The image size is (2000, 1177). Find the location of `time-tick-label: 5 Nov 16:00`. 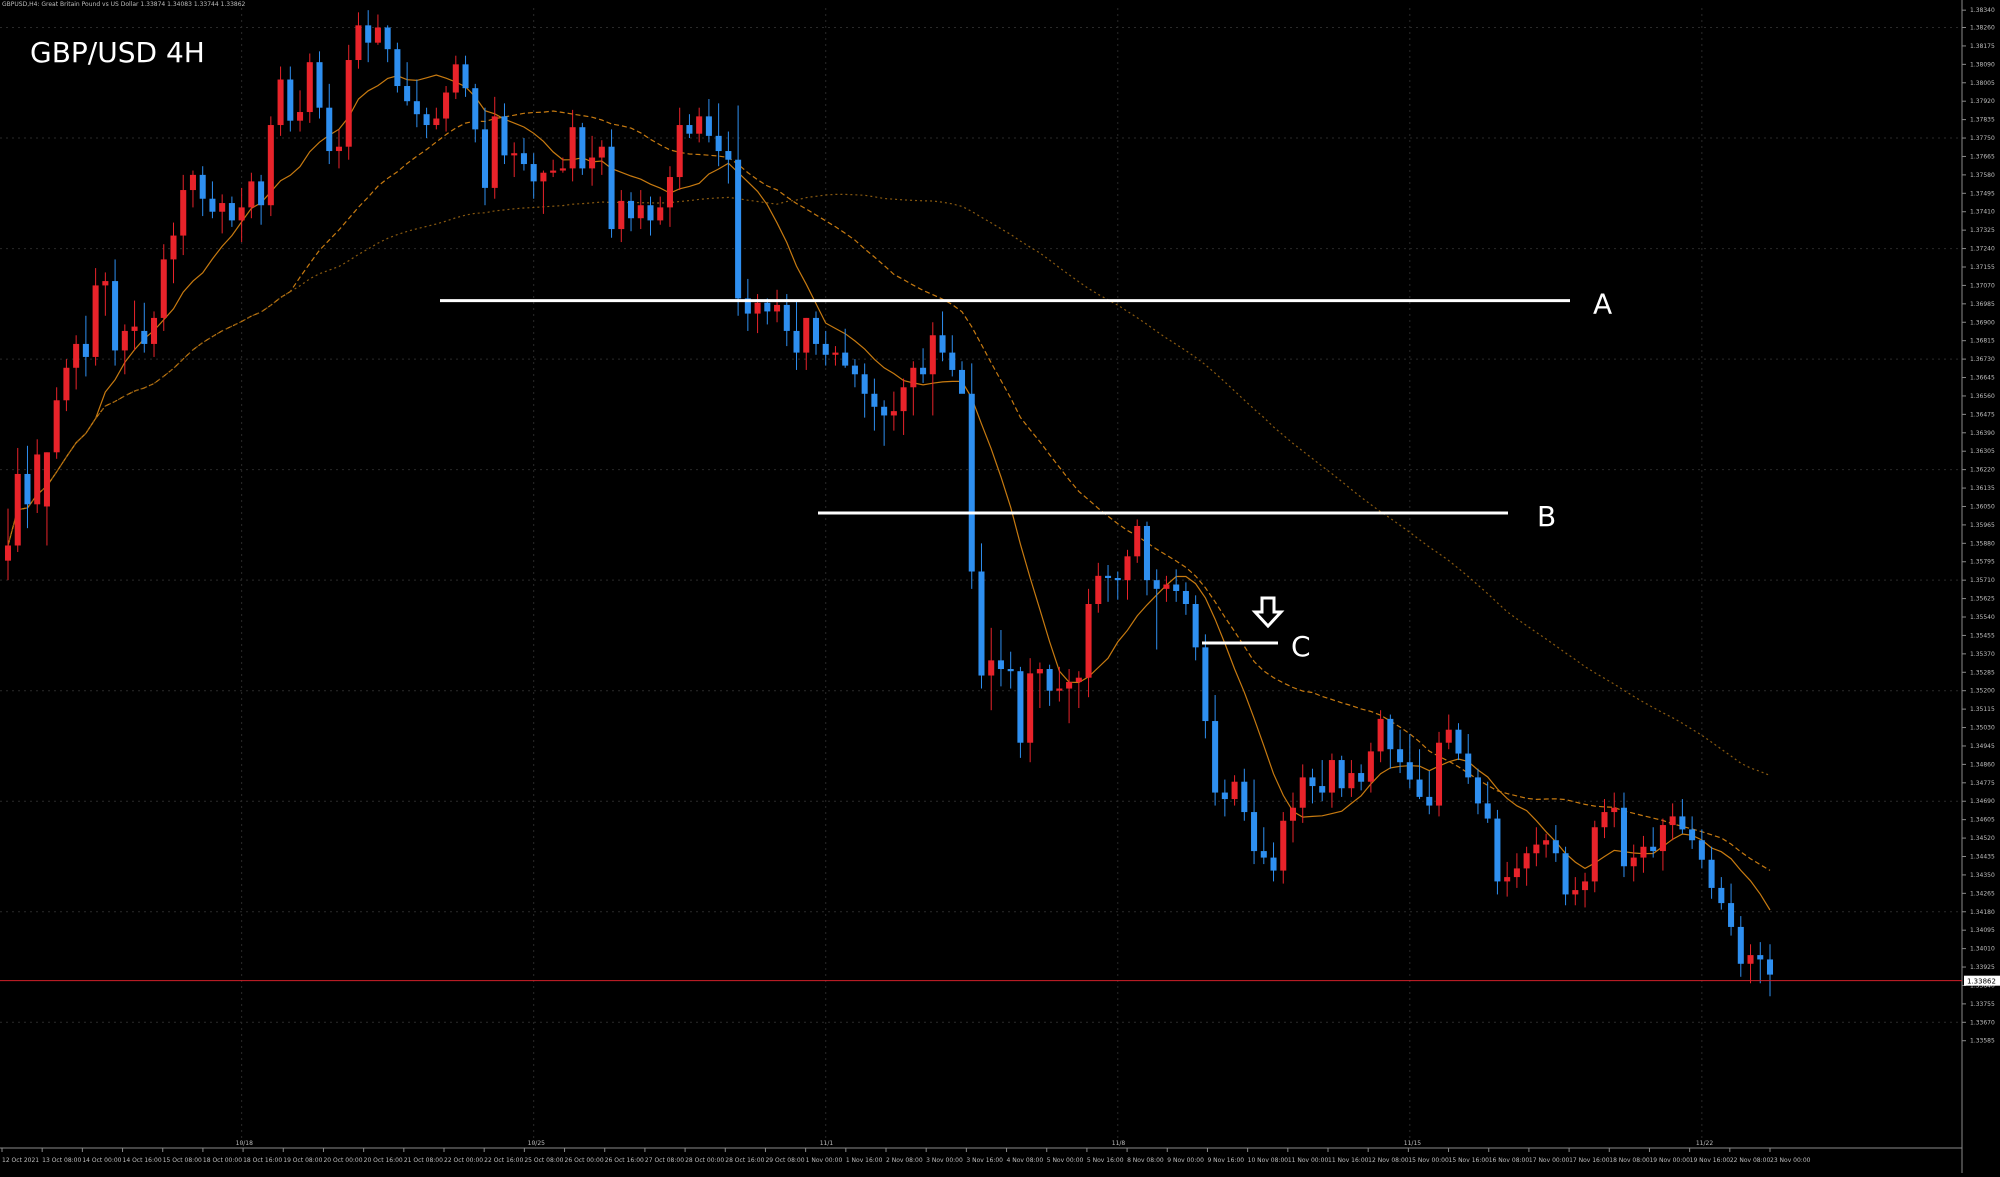

time-tick-label: 5 Nov 16:00 is located at coordinates (1105, 1160).